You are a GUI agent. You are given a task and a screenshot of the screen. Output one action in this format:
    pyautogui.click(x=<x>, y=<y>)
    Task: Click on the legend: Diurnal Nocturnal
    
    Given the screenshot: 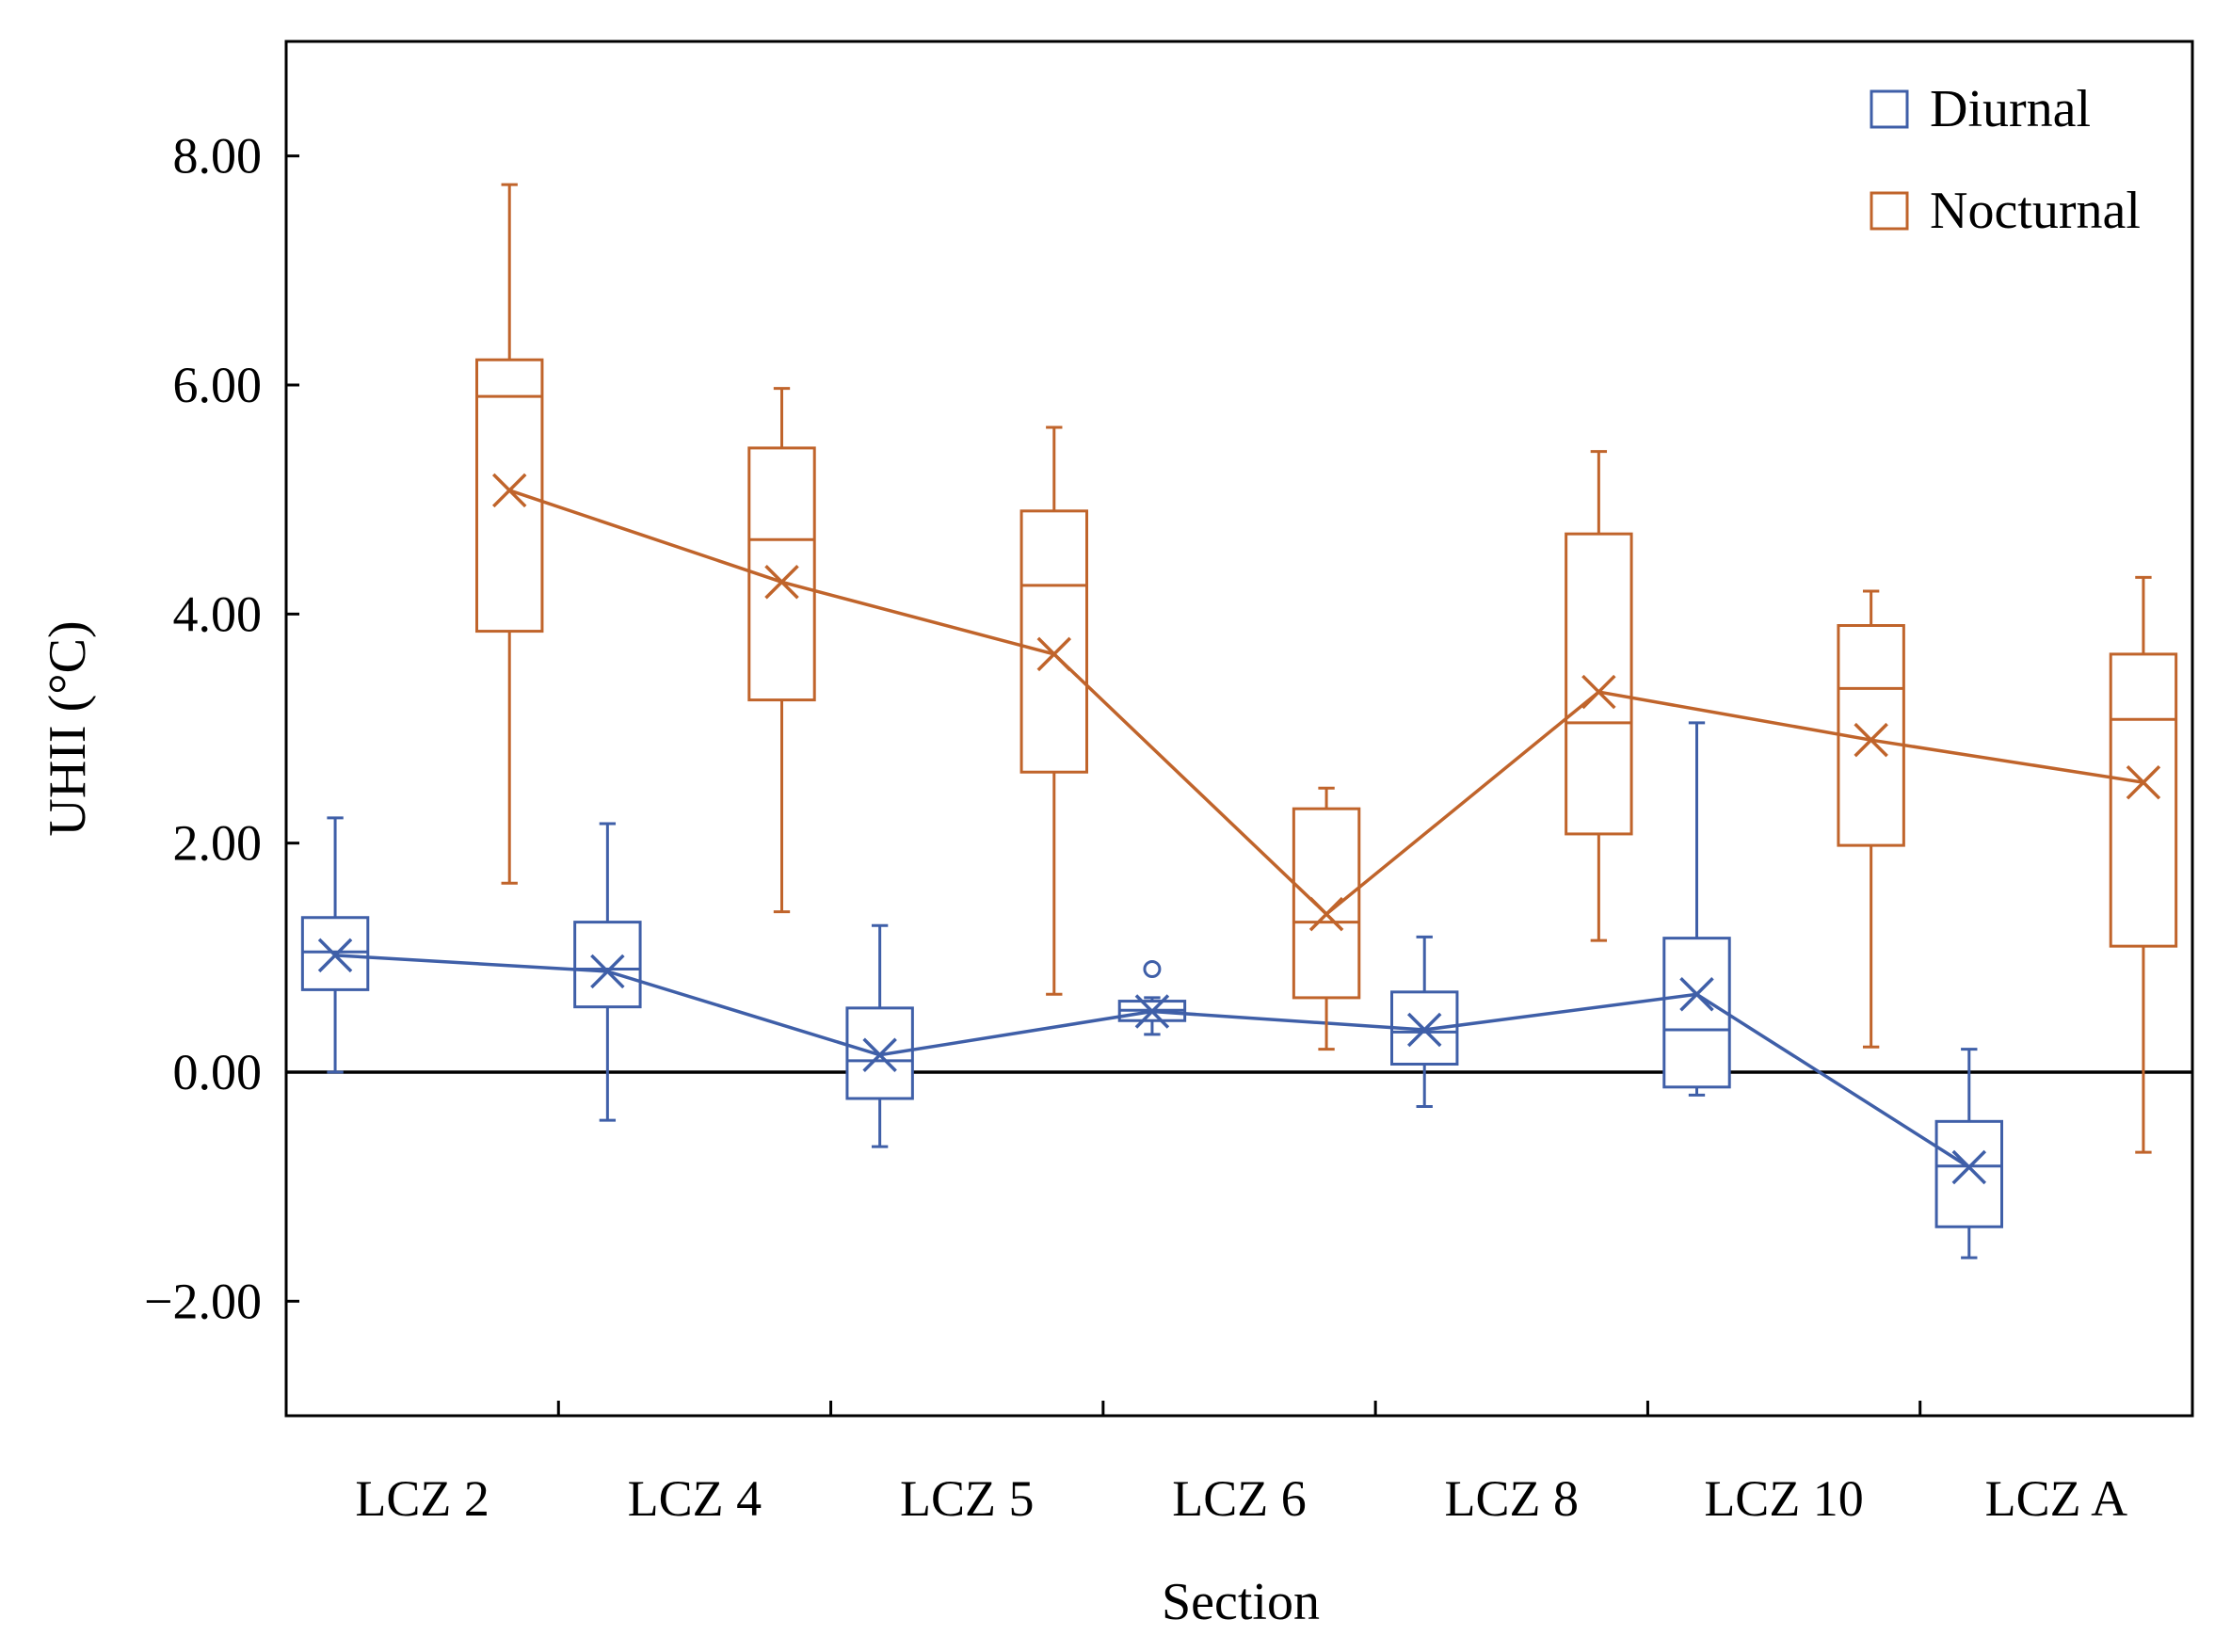 What is the action you would take?
    pyautogui.click(x=2005, y=160)
    